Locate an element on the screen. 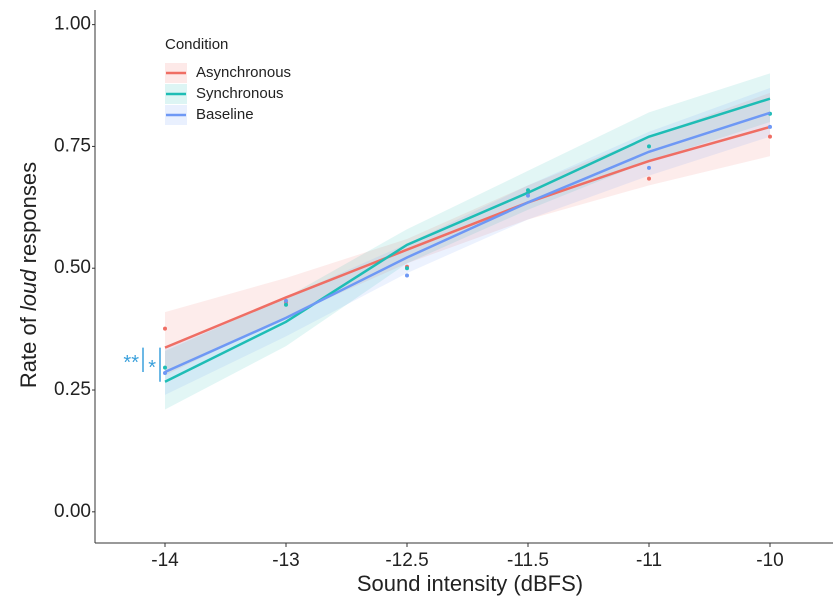  y-title-part: responses is located at coordinates (28, 216).